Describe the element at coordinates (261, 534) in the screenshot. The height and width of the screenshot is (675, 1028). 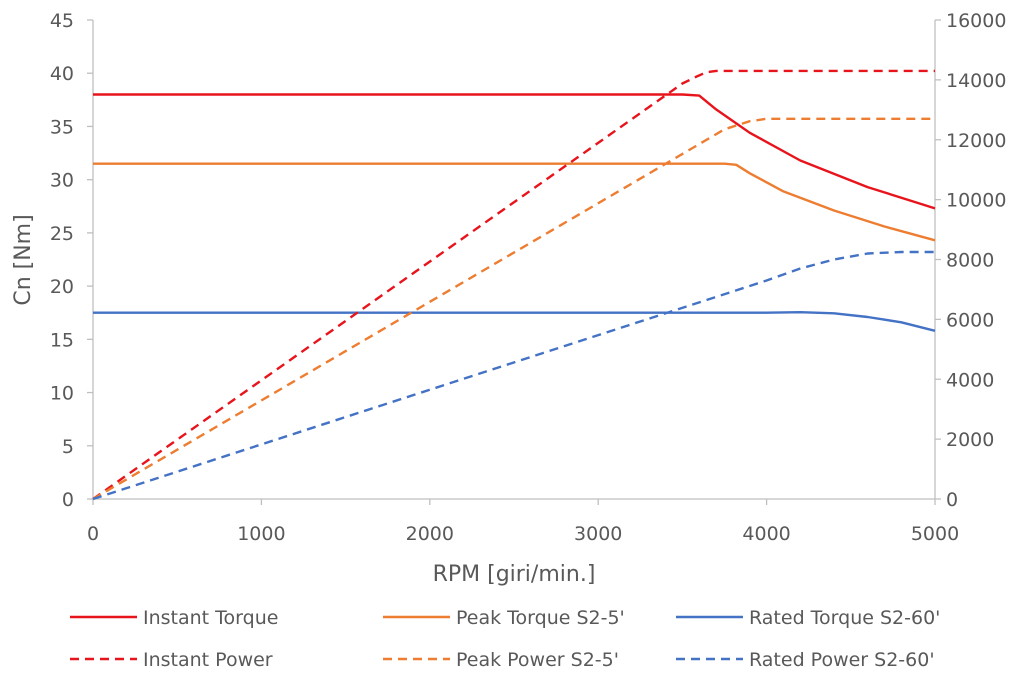
I see `x-tick-label: 1000` at that location.